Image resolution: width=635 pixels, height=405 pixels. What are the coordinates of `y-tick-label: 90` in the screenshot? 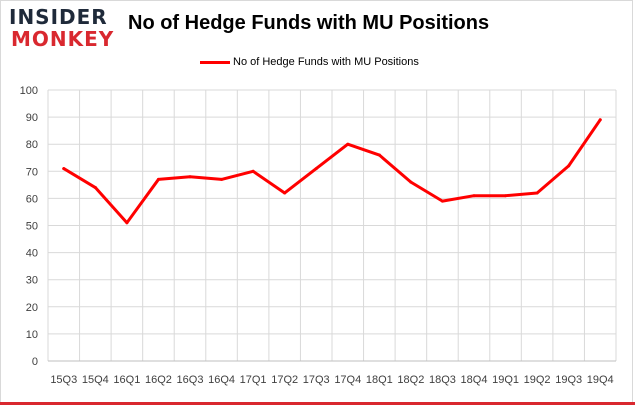 It's located at (32, 118).